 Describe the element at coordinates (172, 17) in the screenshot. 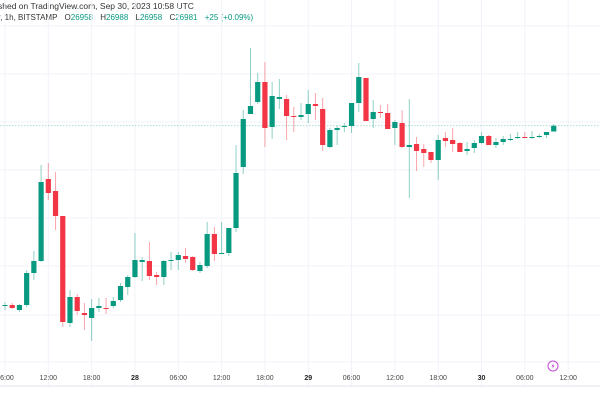

I see `close-label: C` at that location.